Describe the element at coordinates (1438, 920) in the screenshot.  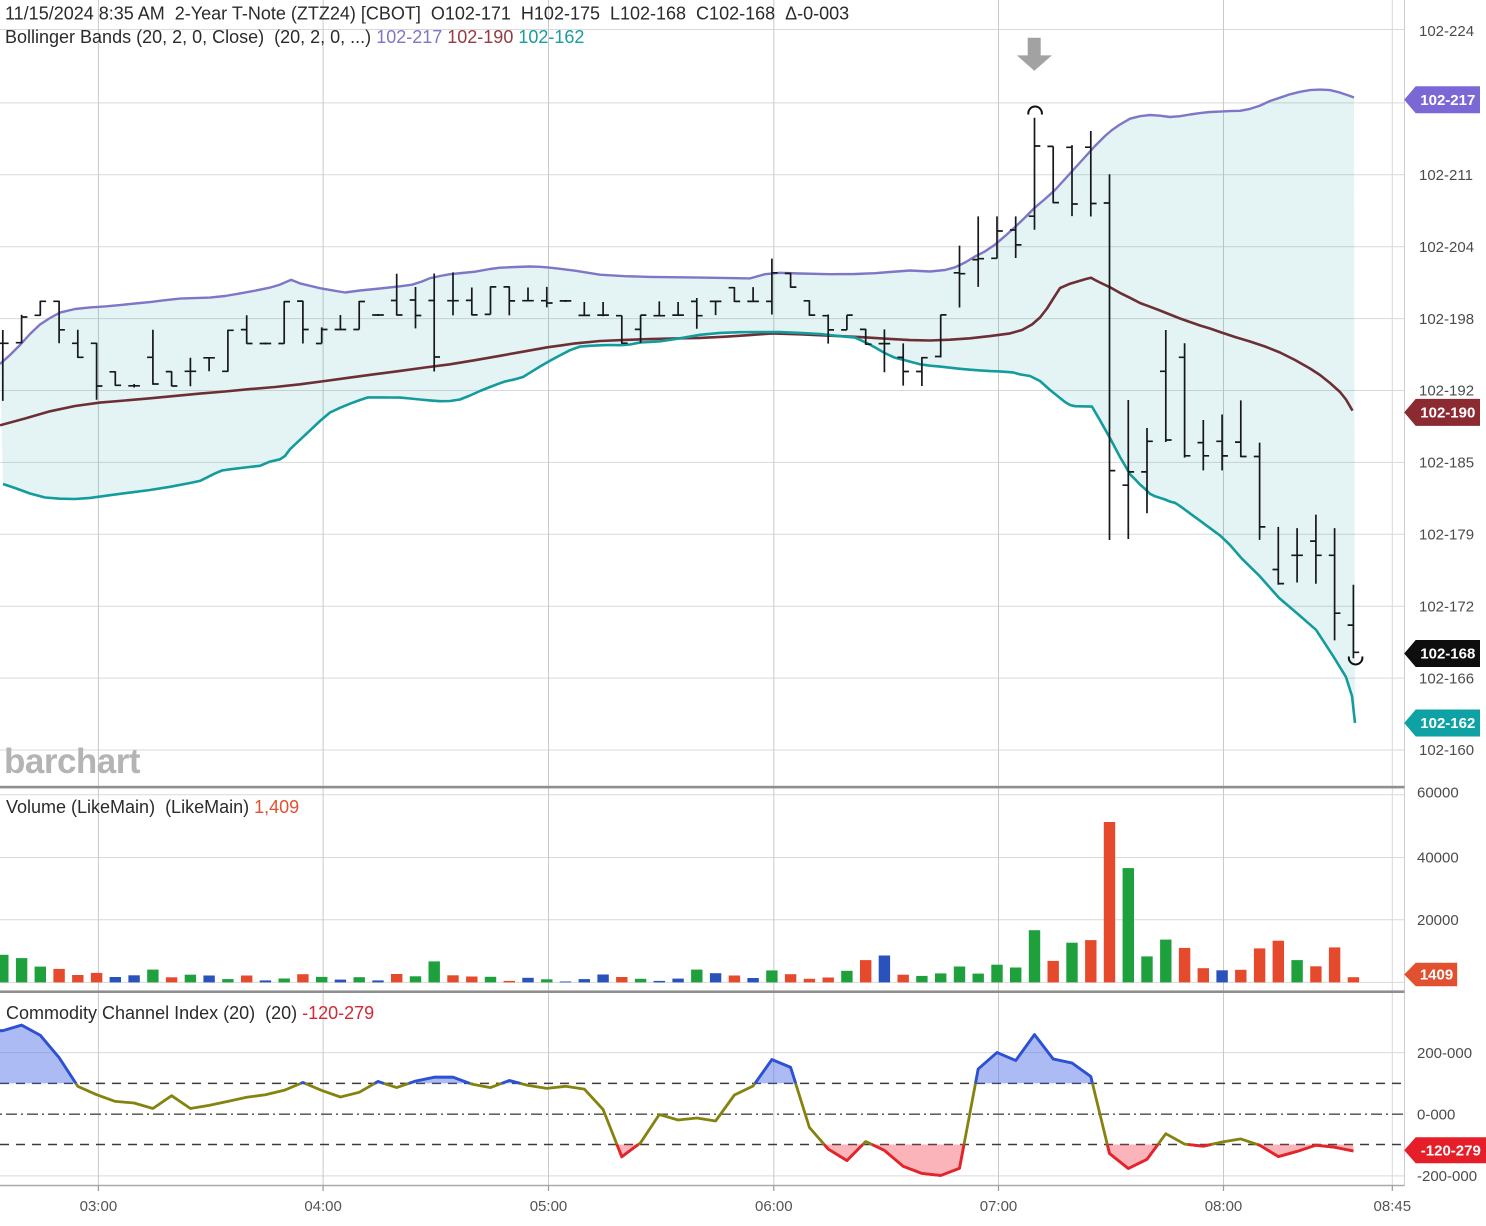
I see `svg-text: 20000` at that location.